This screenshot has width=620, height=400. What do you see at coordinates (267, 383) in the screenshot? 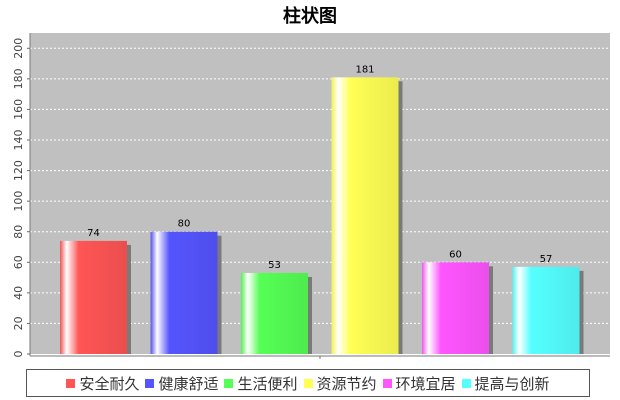
I see `legend-label: 生活便利` at bounding box center [267, 383].